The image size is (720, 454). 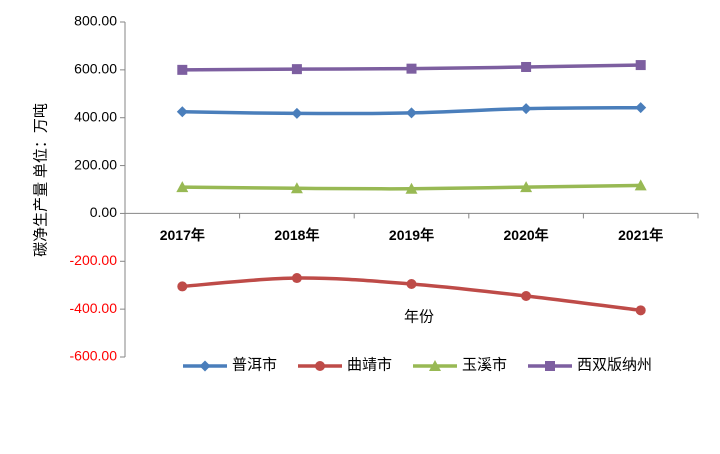 I want to click on x-axis-title: 年份, so click(x=419, y=316).